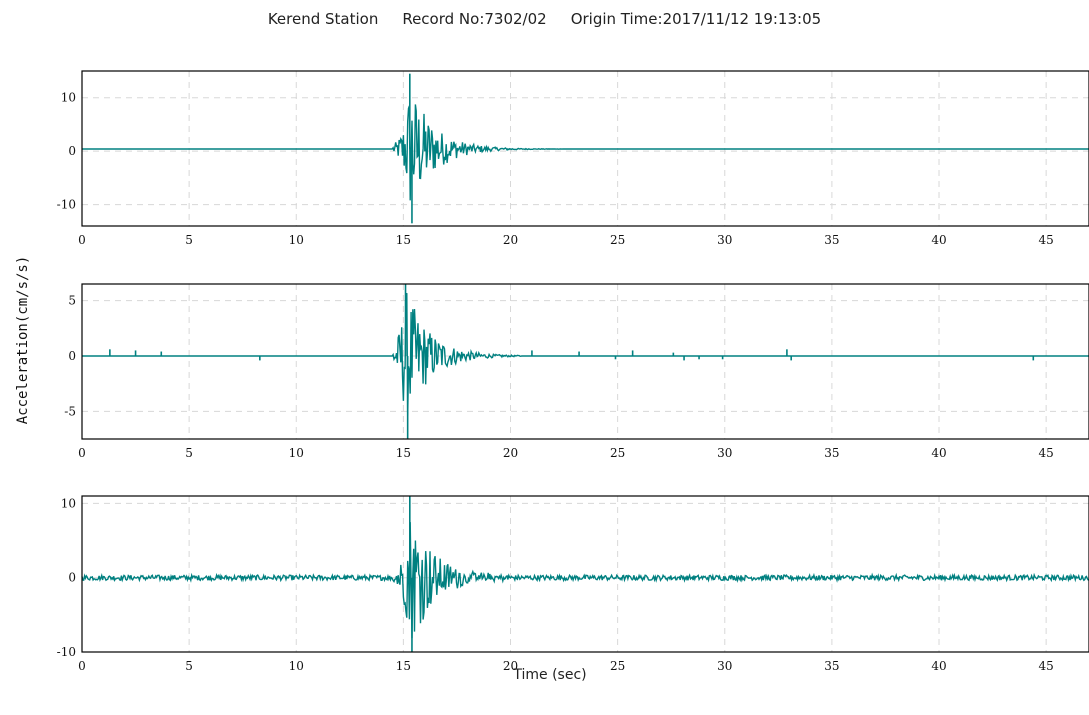  Describe the element at coordinates (549, 675) in the screenshot. I see `x-axis-label: Time (sec)` at that location.